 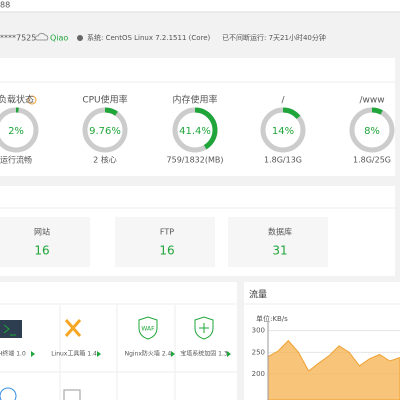 What do you see at coordinates (195, 160) in the screenshot?
I see `gauge-detail: 759/1832(MB)` at bounding box center [195, 160].